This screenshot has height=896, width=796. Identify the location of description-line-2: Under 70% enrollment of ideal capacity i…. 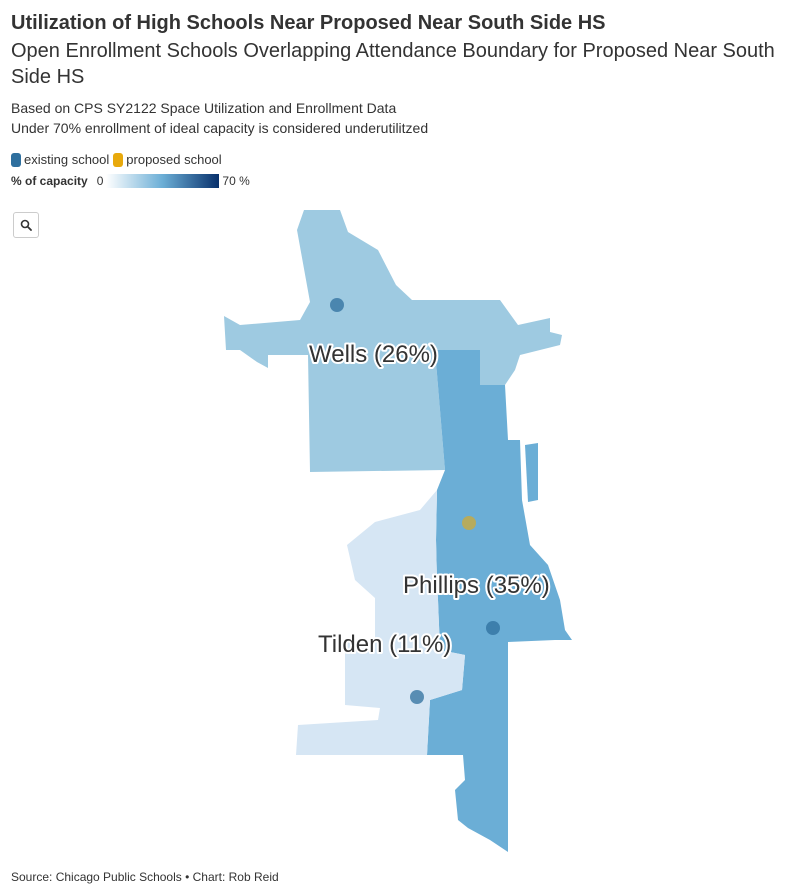
(220, 128).